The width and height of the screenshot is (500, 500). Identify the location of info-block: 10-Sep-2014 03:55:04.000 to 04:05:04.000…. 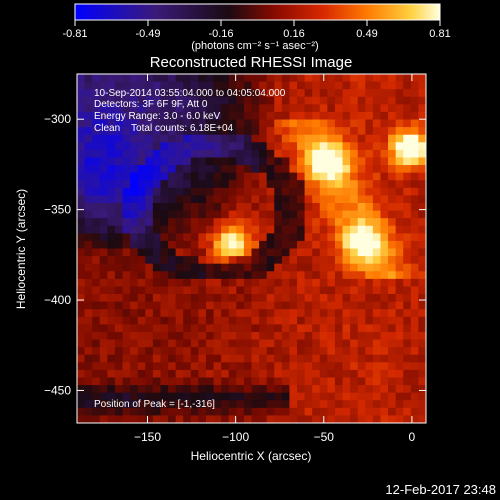
(190, 111).